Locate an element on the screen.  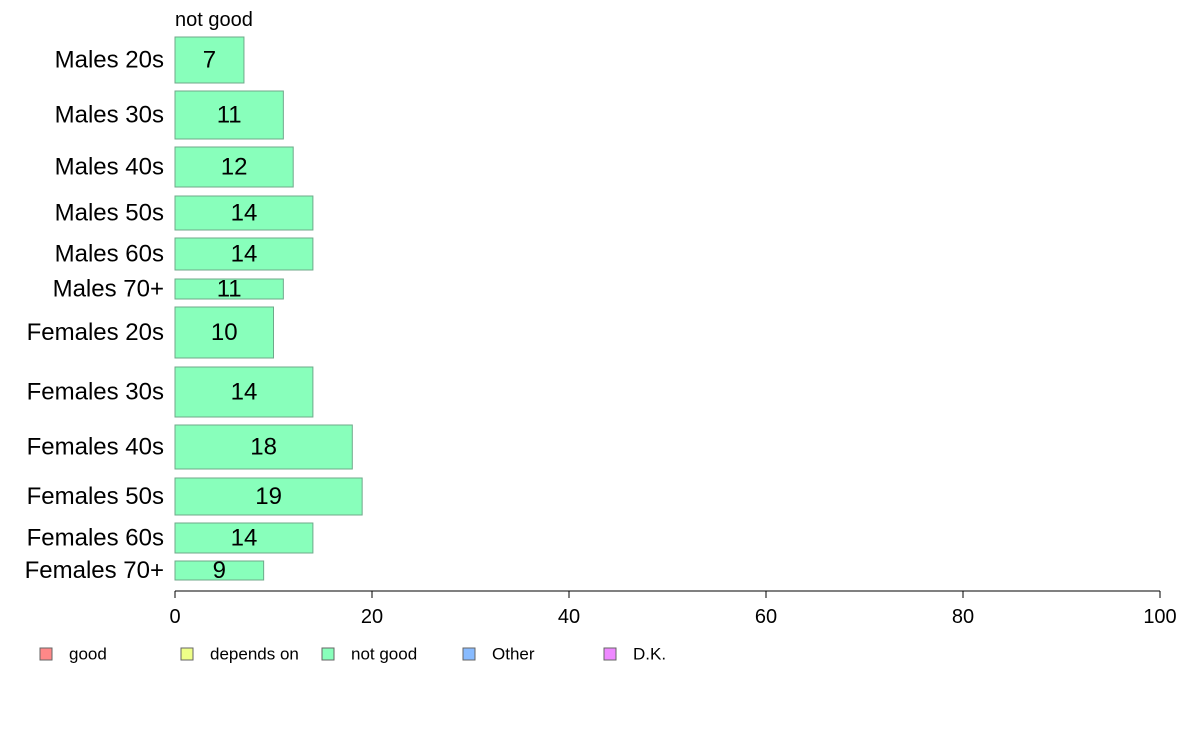
panel-title: not good is located at coordinates (214, 20).